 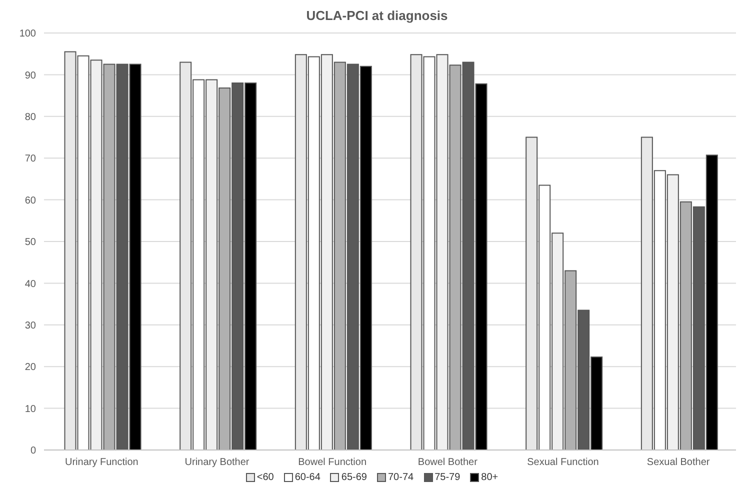 I want to click on y-tick-label: 10, so click(x=30, y=409).